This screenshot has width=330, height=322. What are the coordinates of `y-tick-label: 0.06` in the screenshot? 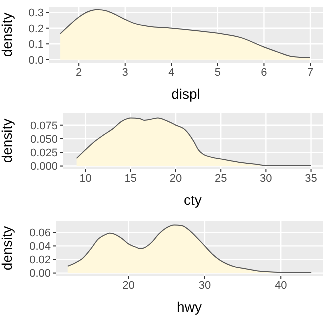 It's located at (40, 234).